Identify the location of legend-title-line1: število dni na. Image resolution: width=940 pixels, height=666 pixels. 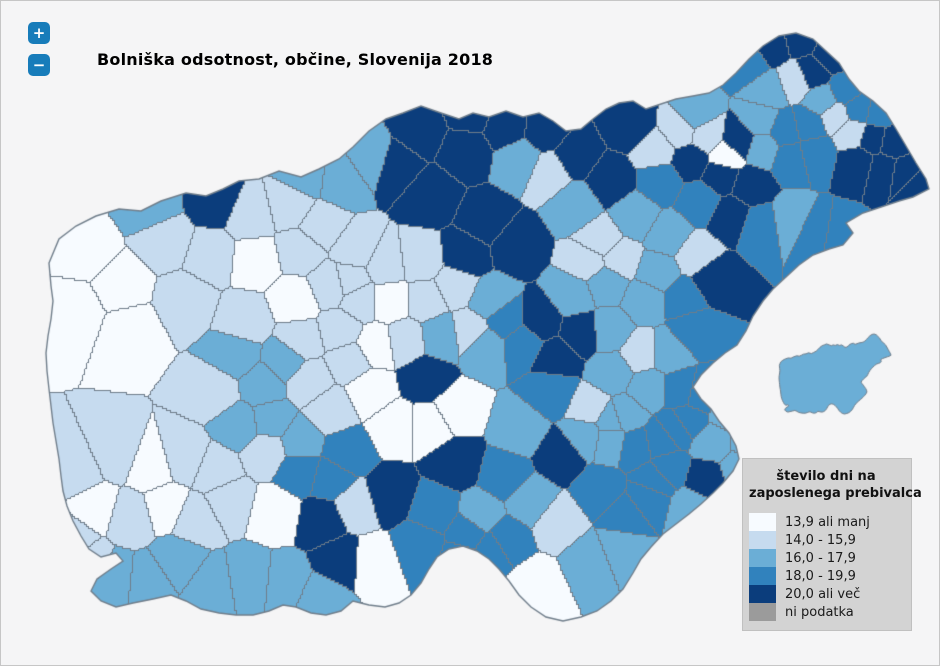
(826, 476).